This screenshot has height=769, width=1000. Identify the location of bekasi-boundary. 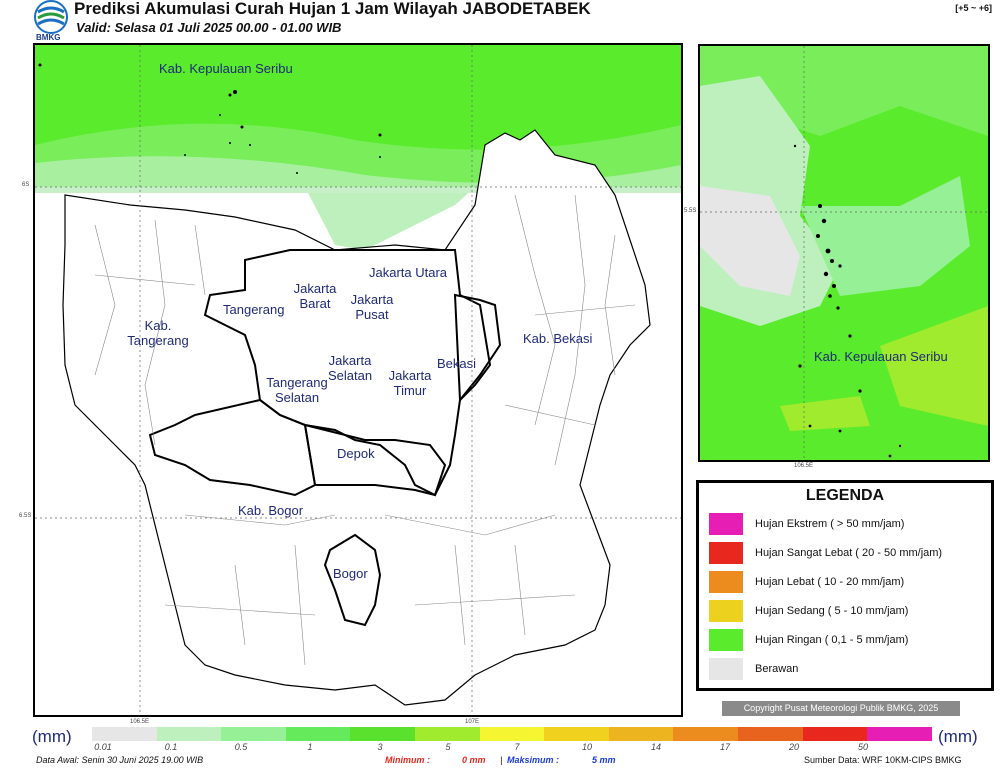
(477, 348).